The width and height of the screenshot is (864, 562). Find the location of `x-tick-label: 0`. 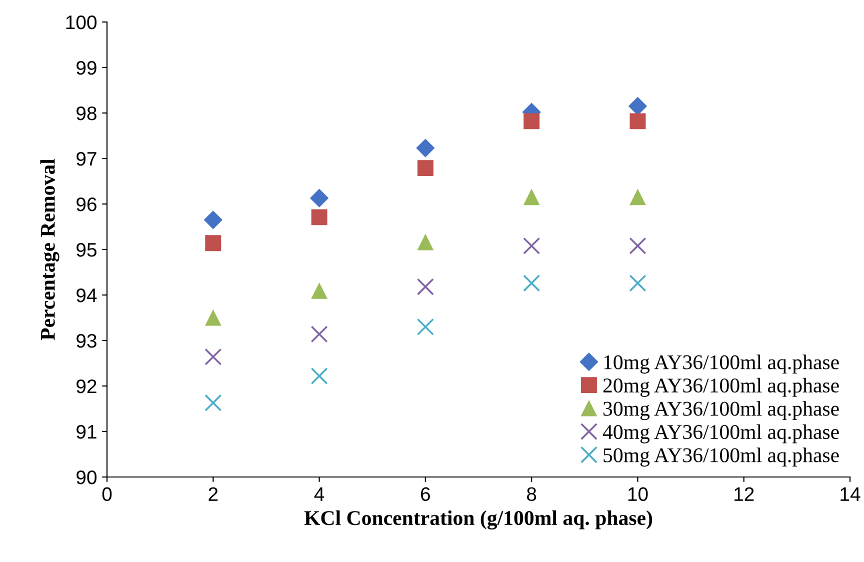

x-tick-label: 0 is located at coordinates (107, 494).